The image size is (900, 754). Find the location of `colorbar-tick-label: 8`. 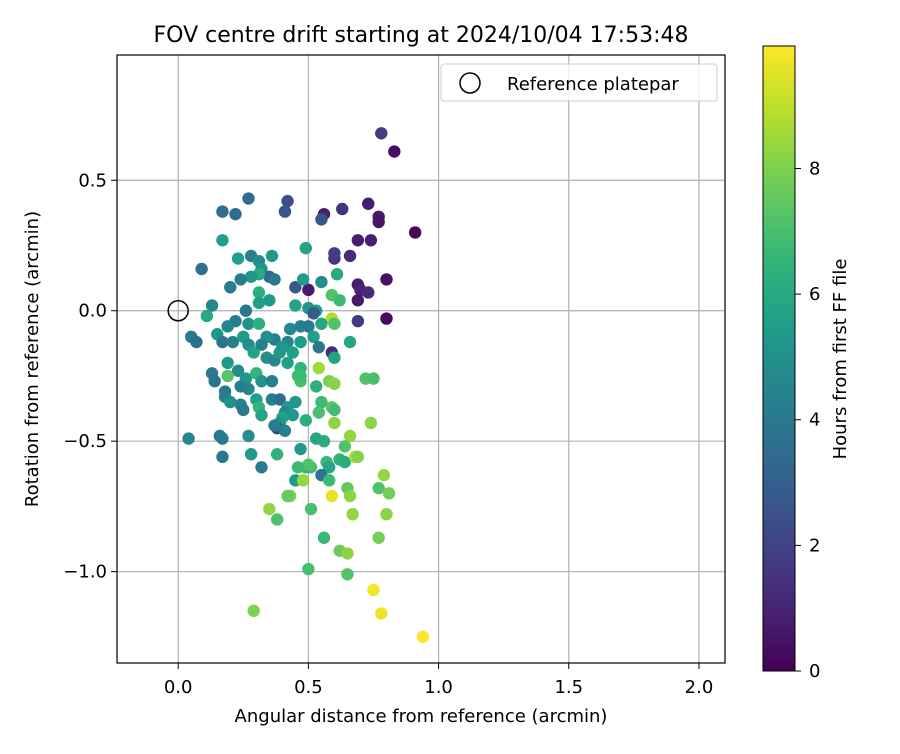

colorbar-tick-label: 8 is located at coordinates (814, 168).